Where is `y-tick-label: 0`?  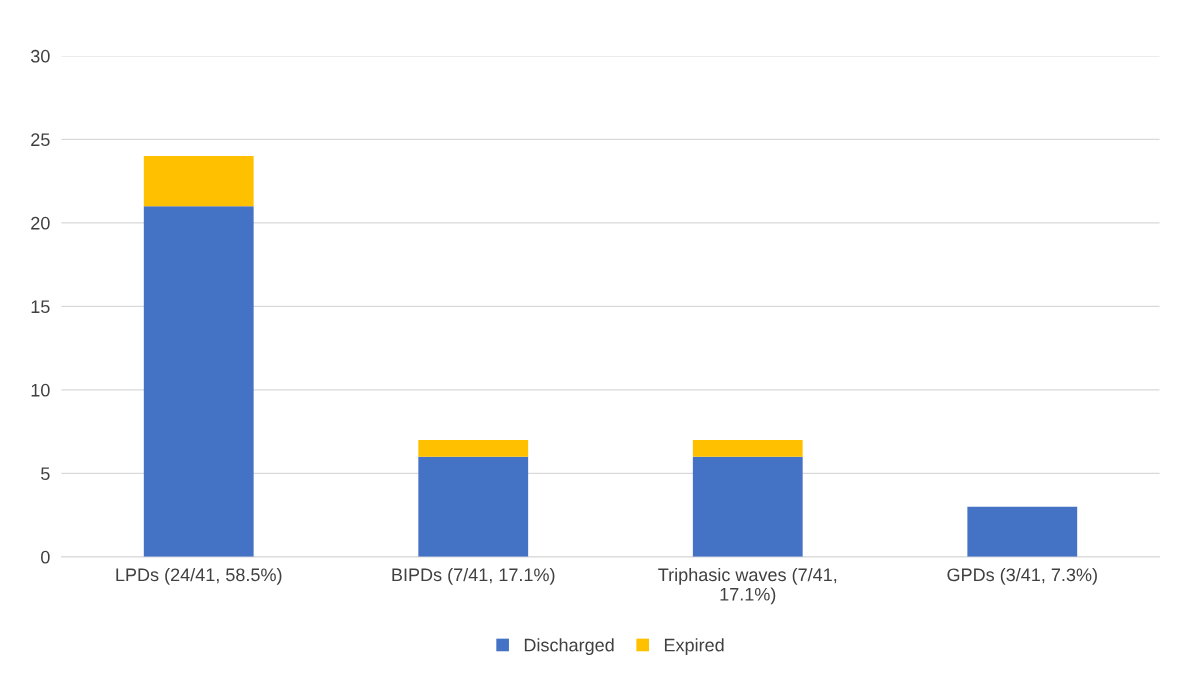 y-tick-label: 0 is located at coordinates (45, 557).